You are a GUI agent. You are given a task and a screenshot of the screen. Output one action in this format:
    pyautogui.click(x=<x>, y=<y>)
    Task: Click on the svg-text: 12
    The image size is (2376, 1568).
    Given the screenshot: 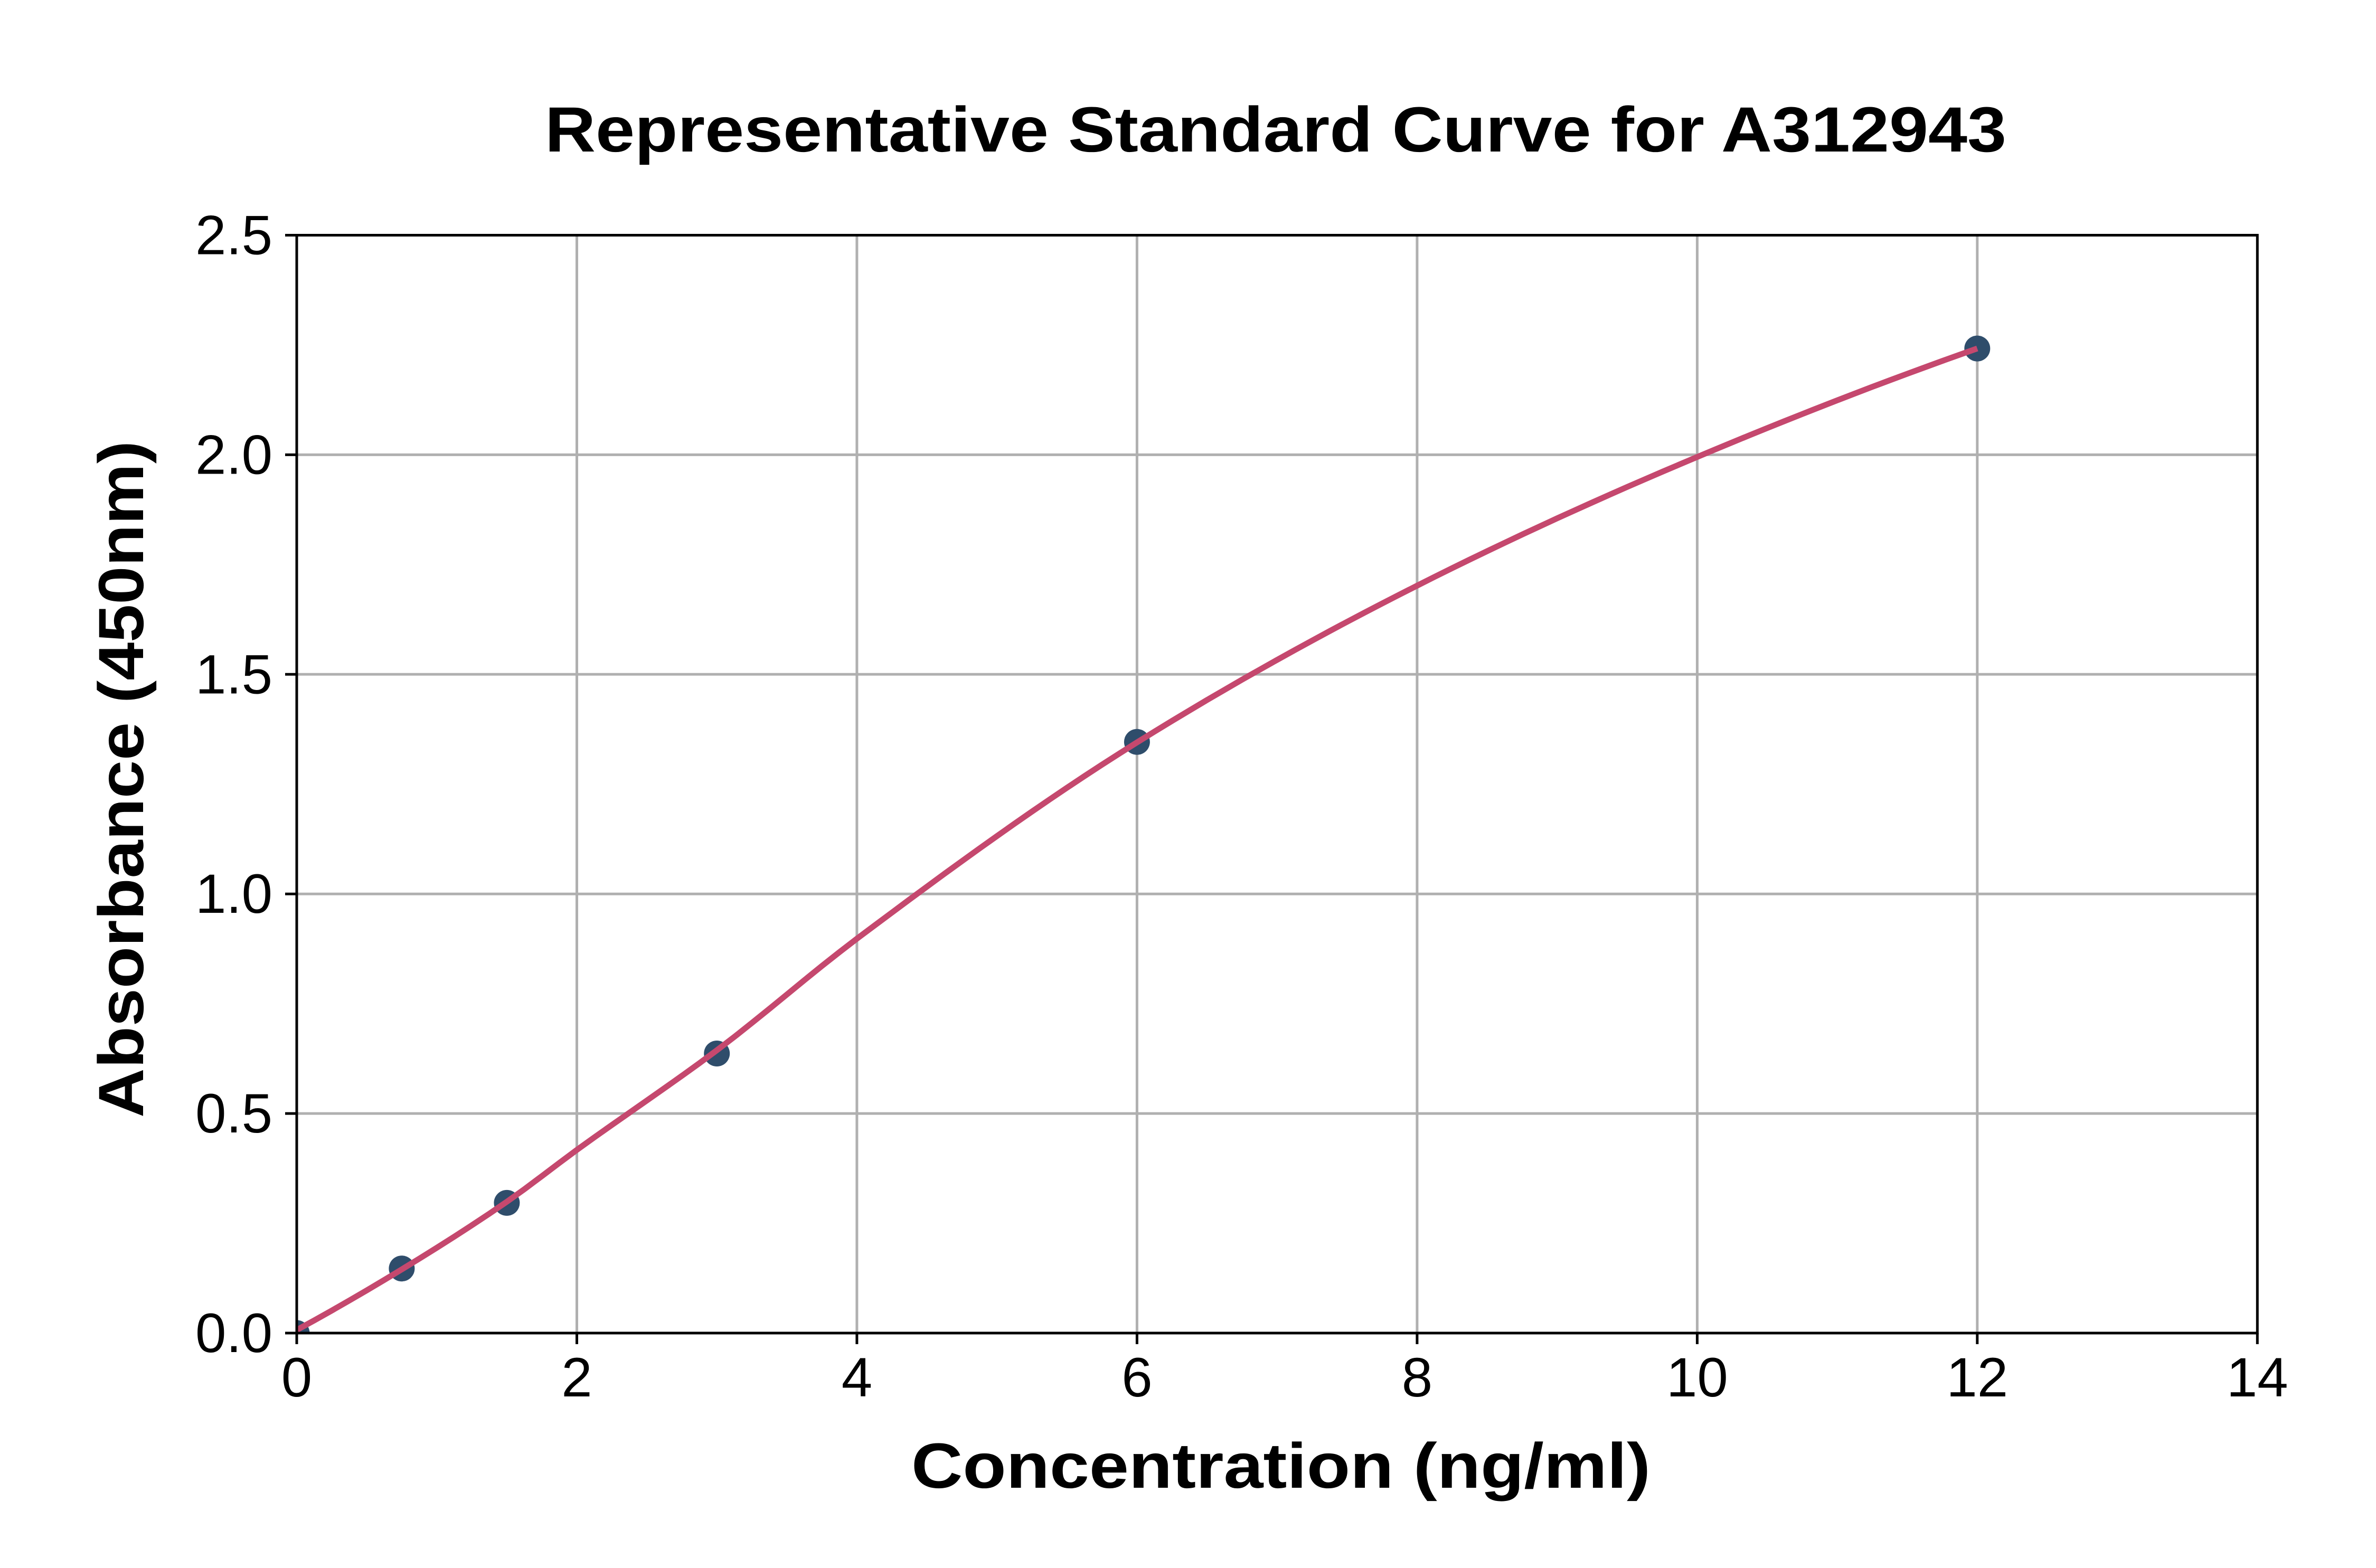 What is the action you would take?
    pyautogui.click(x=1977, y=1378)
    